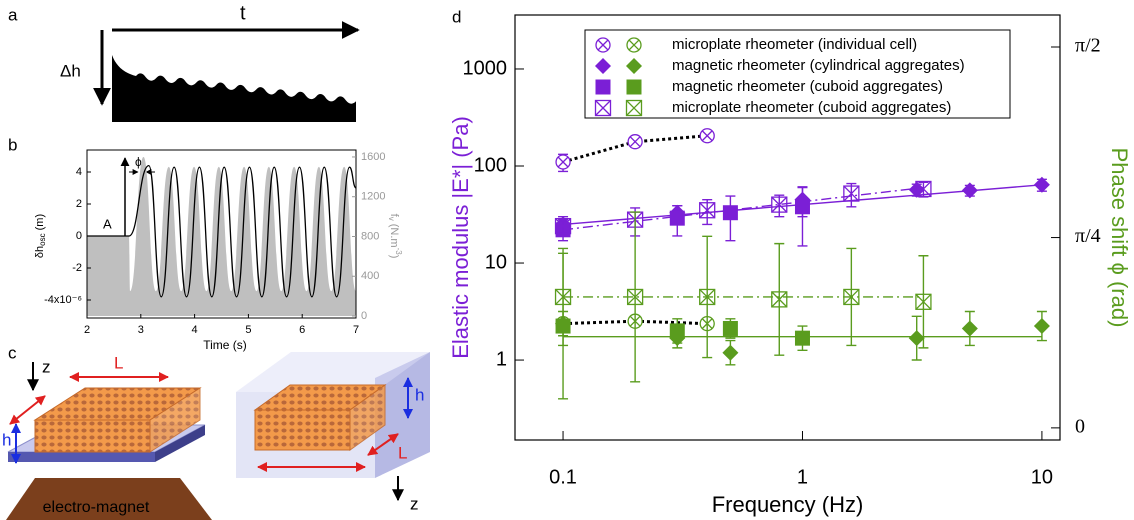 The width and height of the screenshot is (1134, 520). Describe the element at coordinates (96, 507) in the screenshot. I see `magnet-label: electro-magnet` at that location.